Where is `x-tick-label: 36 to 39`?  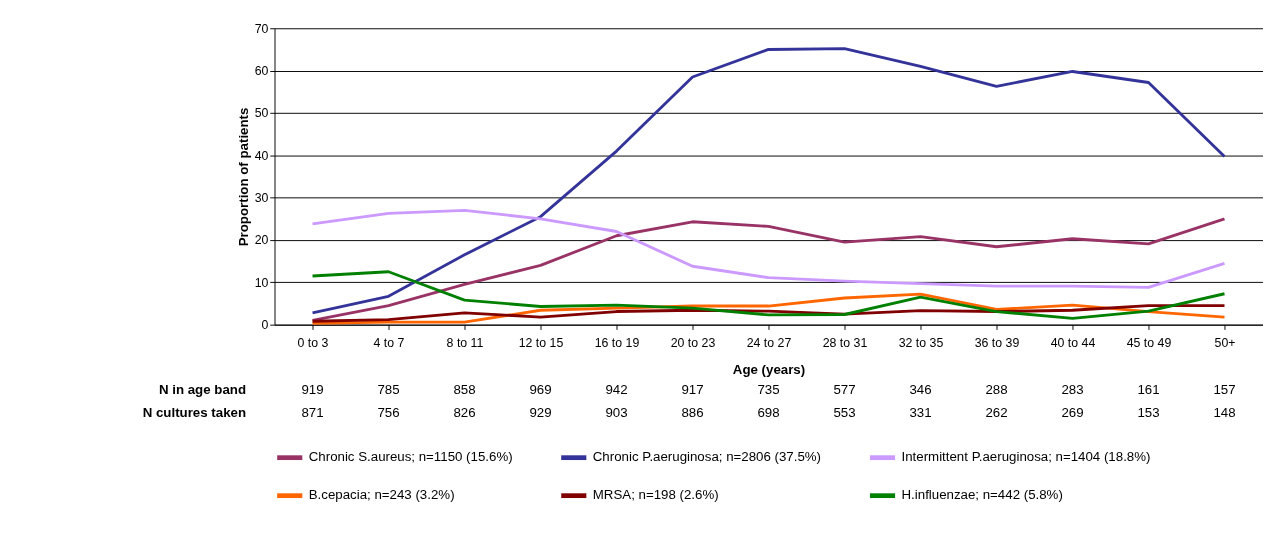
x-tick-label: 36 to 39 is located at coordinates (997, 343).